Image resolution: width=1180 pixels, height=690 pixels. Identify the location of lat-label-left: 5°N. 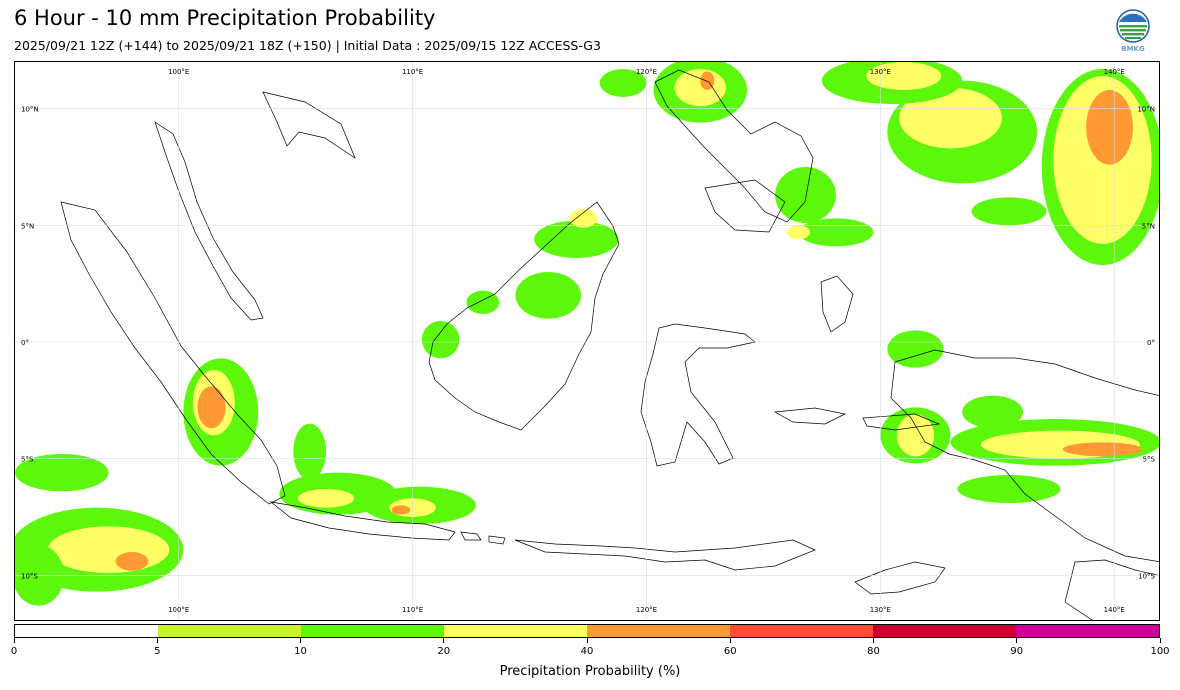
(27, 226).